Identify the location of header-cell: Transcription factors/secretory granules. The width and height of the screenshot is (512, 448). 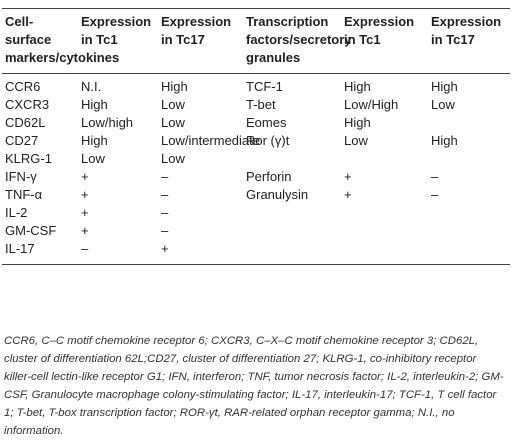
(299, 39).